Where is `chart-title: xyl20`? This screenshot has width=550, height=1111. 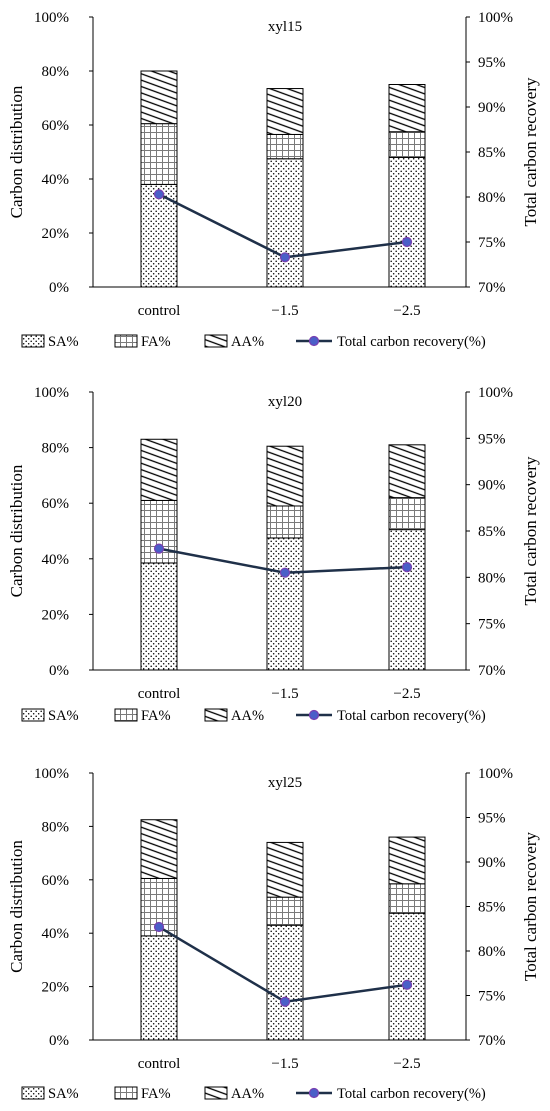
chart-title: xyl20 is located at coordinates (285, 402).